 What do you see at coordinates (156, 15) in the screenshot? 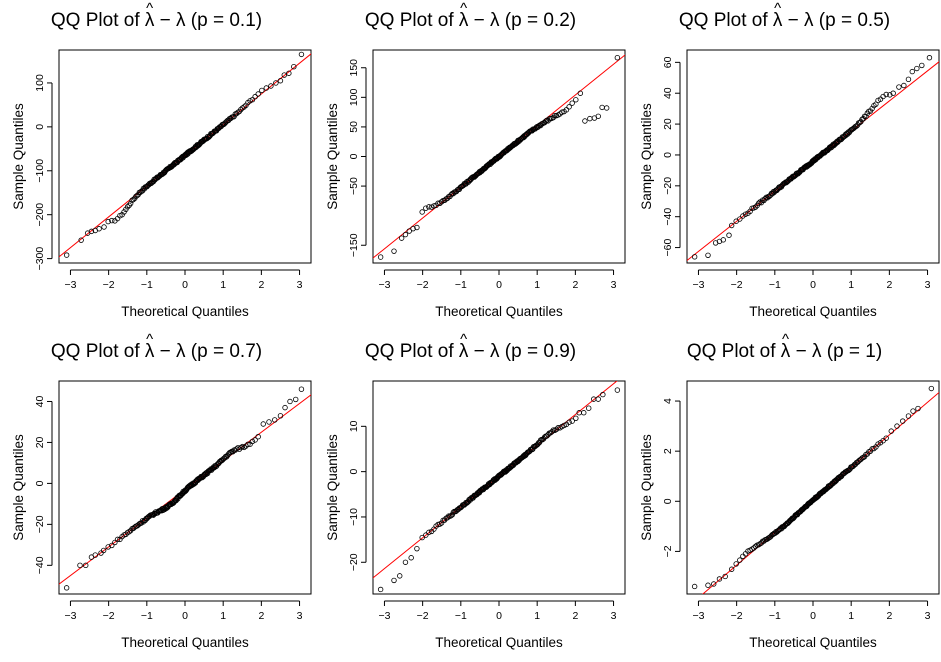
I see `chart-title: QQ Plot of λ ^ − λ (p = 0.1)` at bounding box center [156, 15].